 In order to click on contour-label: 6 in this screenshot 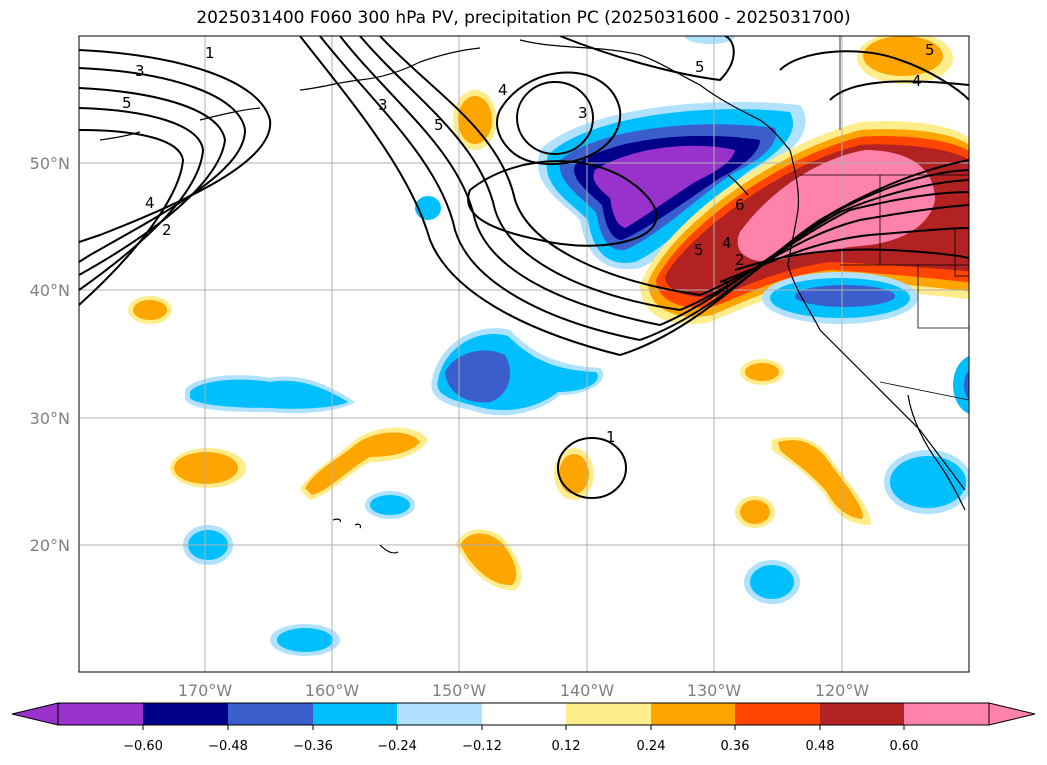, I will do `click(740, 205)`.